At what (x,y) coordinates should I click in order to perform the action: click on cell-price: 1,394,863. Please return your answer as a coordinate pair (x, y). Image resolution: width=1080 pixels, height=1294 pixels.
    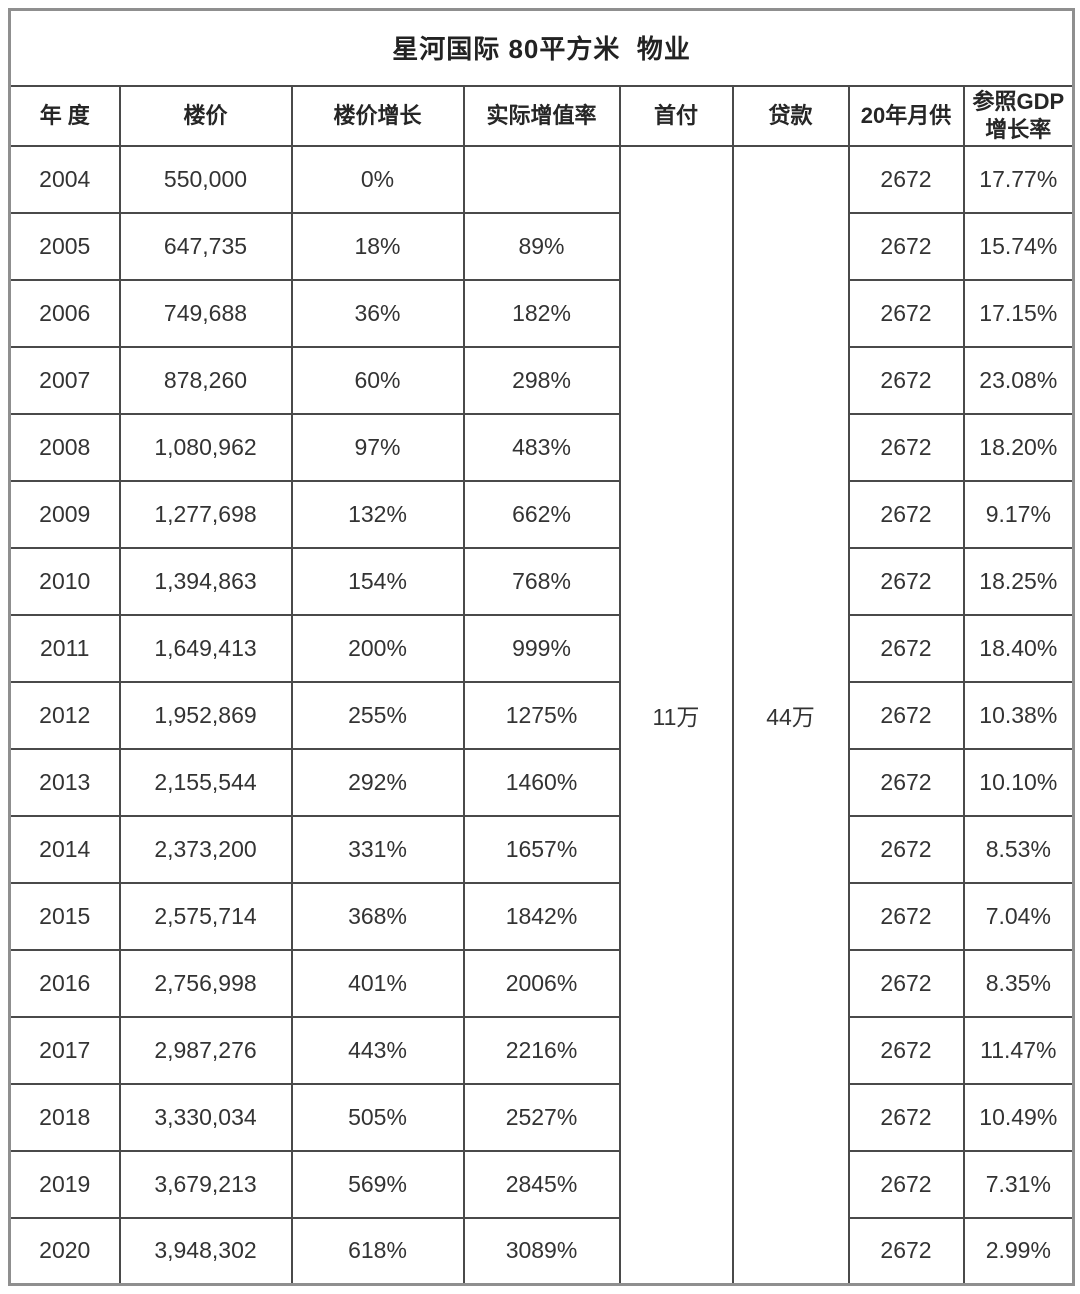
    Looking at the image, I should click on (205, 581).